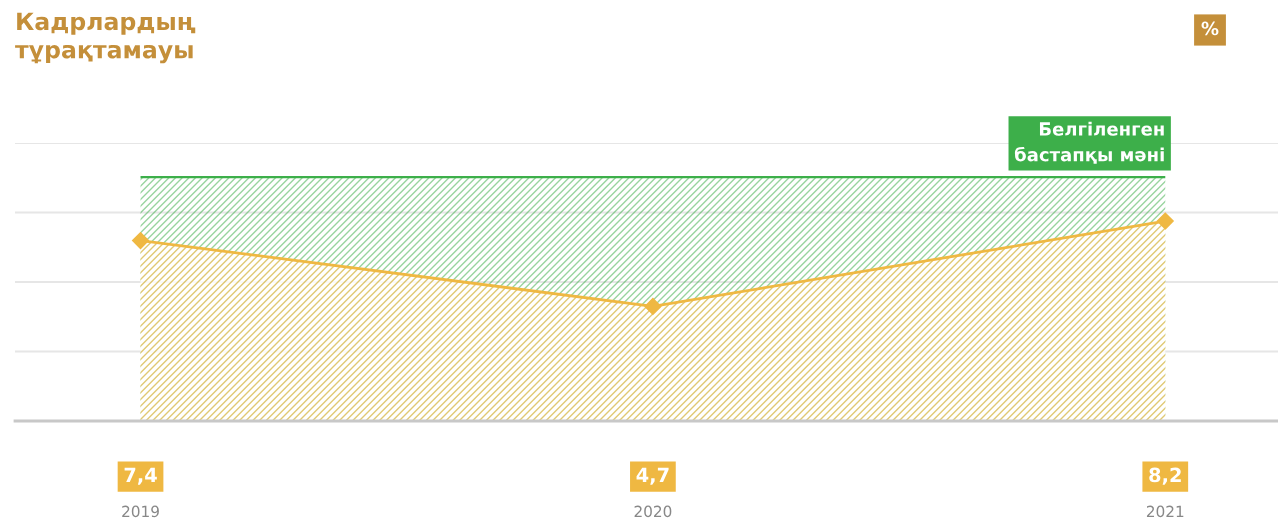  Describe the element at coordinates (140, 511) in the screenshot. I see `x-tick-label: 2019` at that location.